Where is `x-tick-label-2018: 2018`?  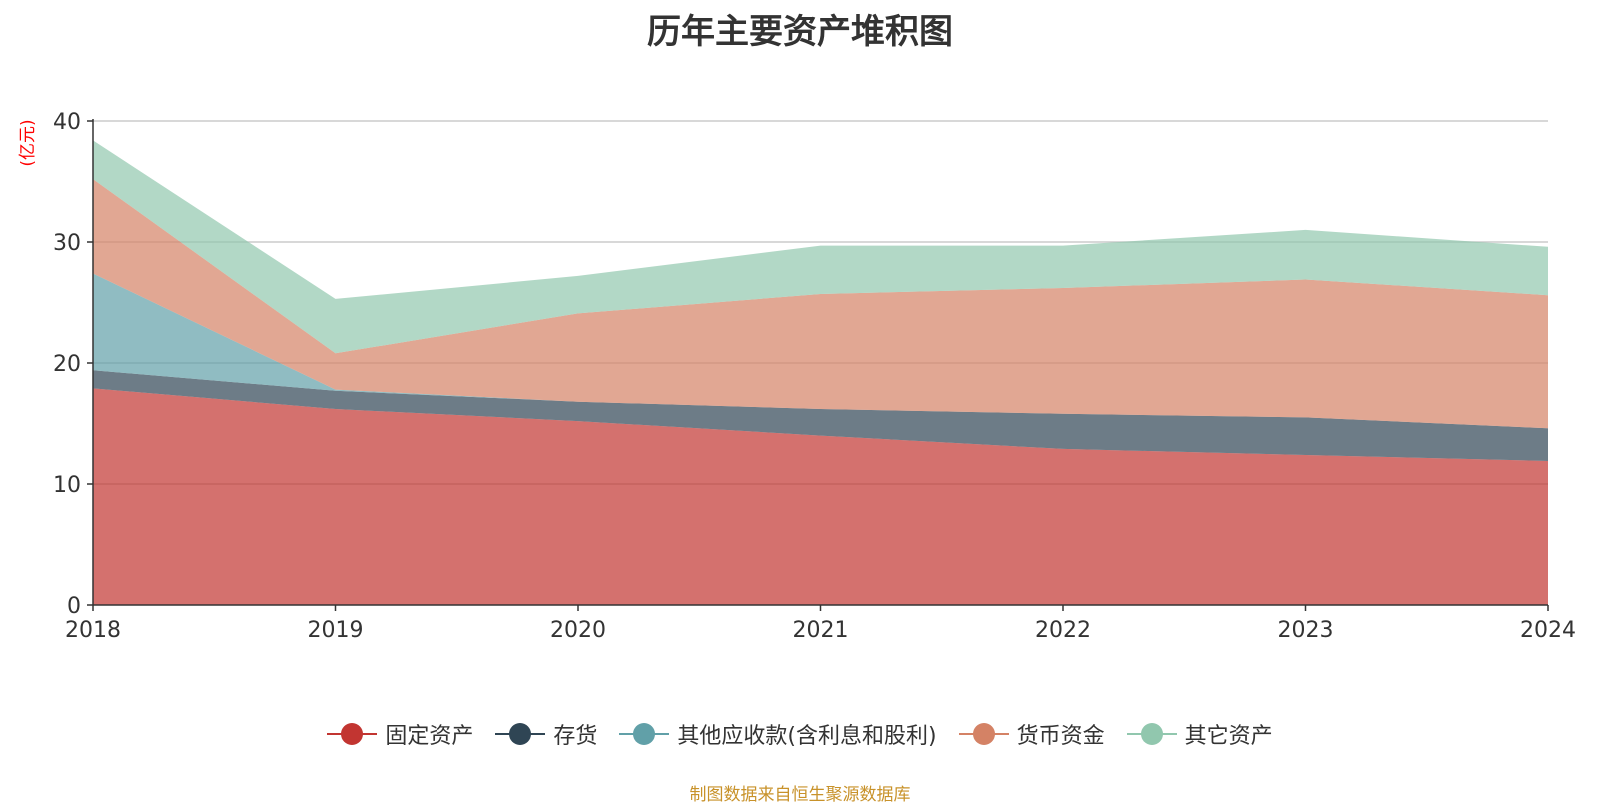 x-tick-label-2018: 2018 is located at coordinates (93, 630).